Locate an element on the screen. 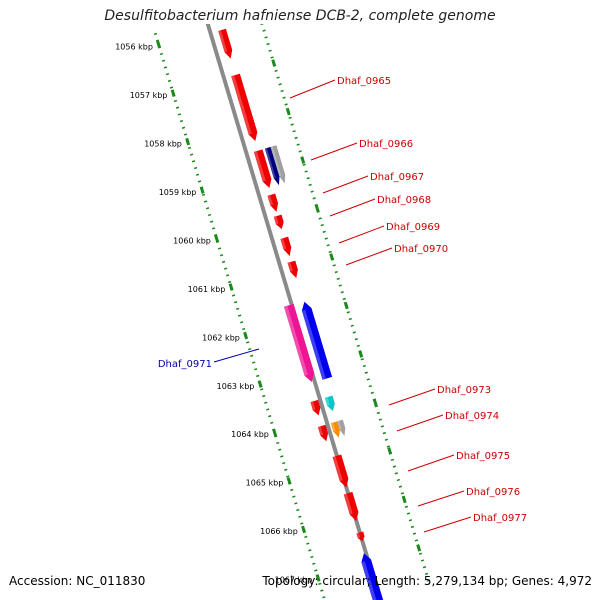 The height and width of the screenshot is (600, 600). tick-label: 1066 kbp is located at coordinates (279, 531).